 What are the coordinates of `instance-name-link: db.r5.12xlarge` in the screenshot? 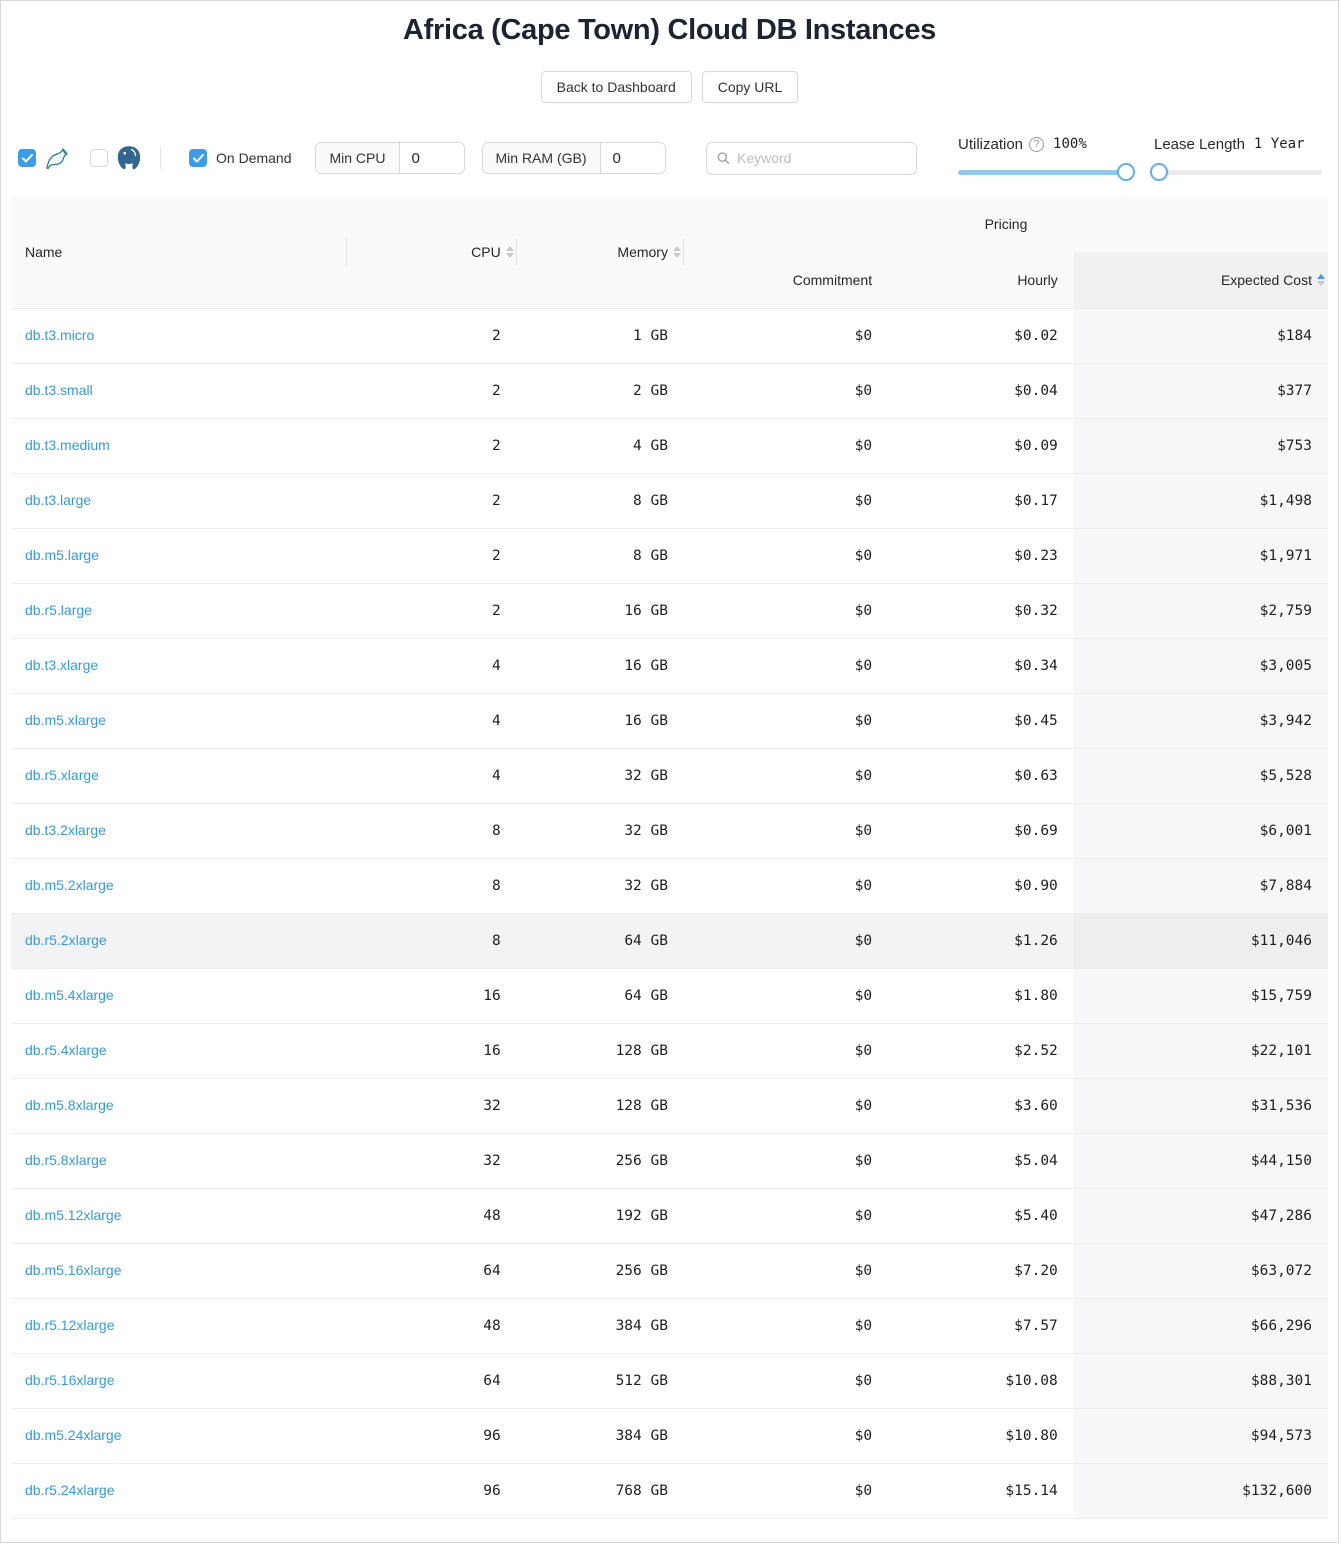 It's located at (70, 1325).